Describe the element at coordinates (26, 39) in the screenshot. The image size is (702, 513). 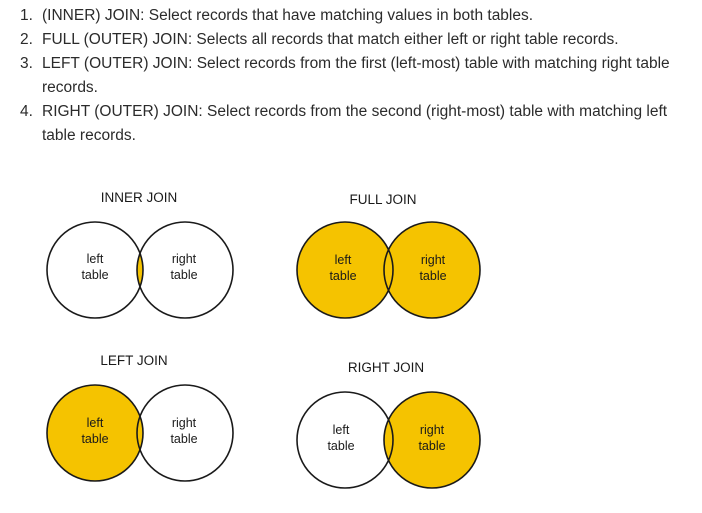
I see `list-item-number: 2.` at that location.